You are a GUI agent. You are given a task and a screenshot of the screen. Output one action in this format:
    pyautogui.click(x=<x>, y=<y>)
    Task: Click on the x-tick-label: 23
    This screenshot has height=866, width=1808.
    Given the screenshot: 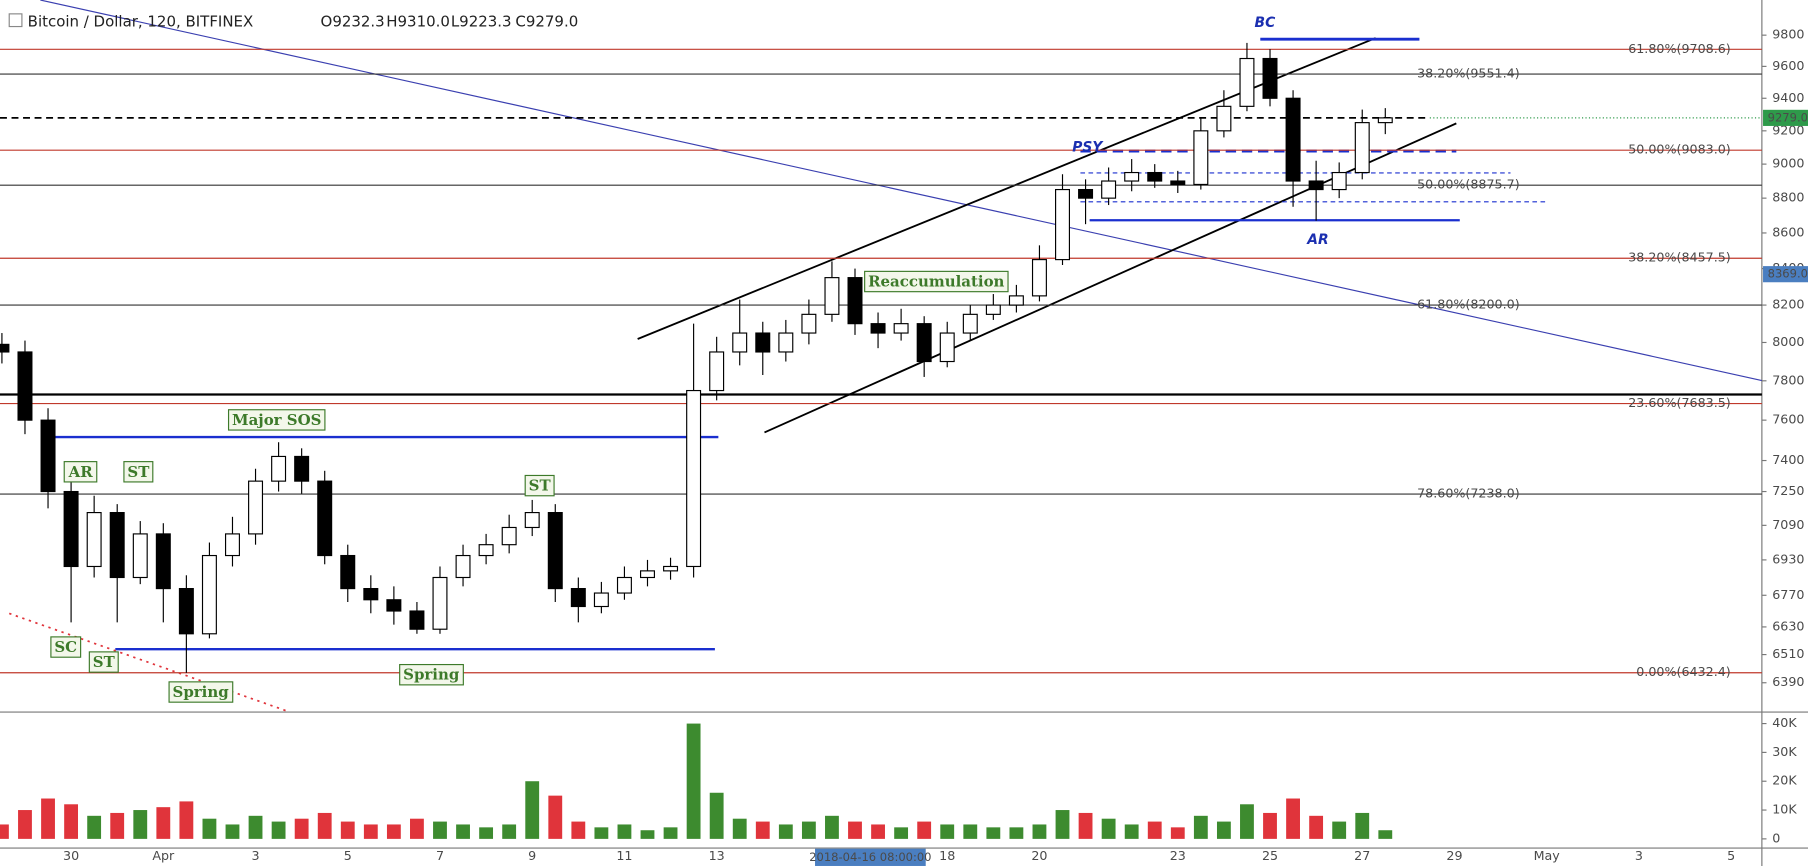 What is the action you would take?
    pyautogui.click(x=1178, y=855)
    